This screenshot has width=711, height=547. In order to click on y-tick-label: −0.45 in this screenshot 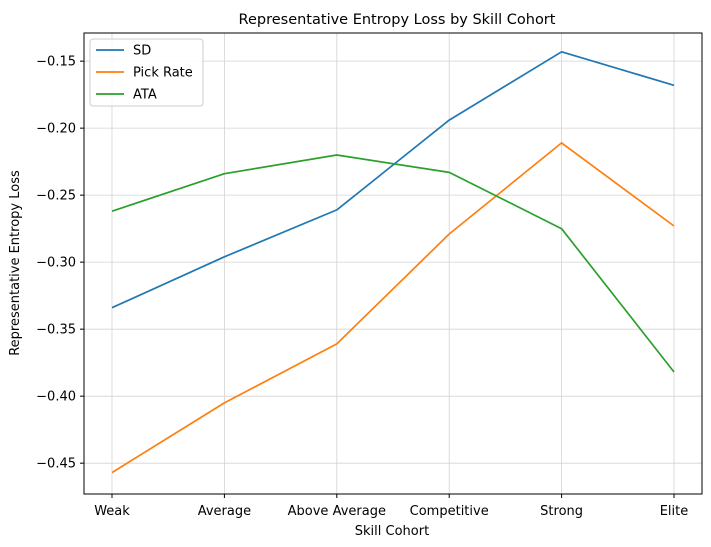, I will do `click(56, 464)`.